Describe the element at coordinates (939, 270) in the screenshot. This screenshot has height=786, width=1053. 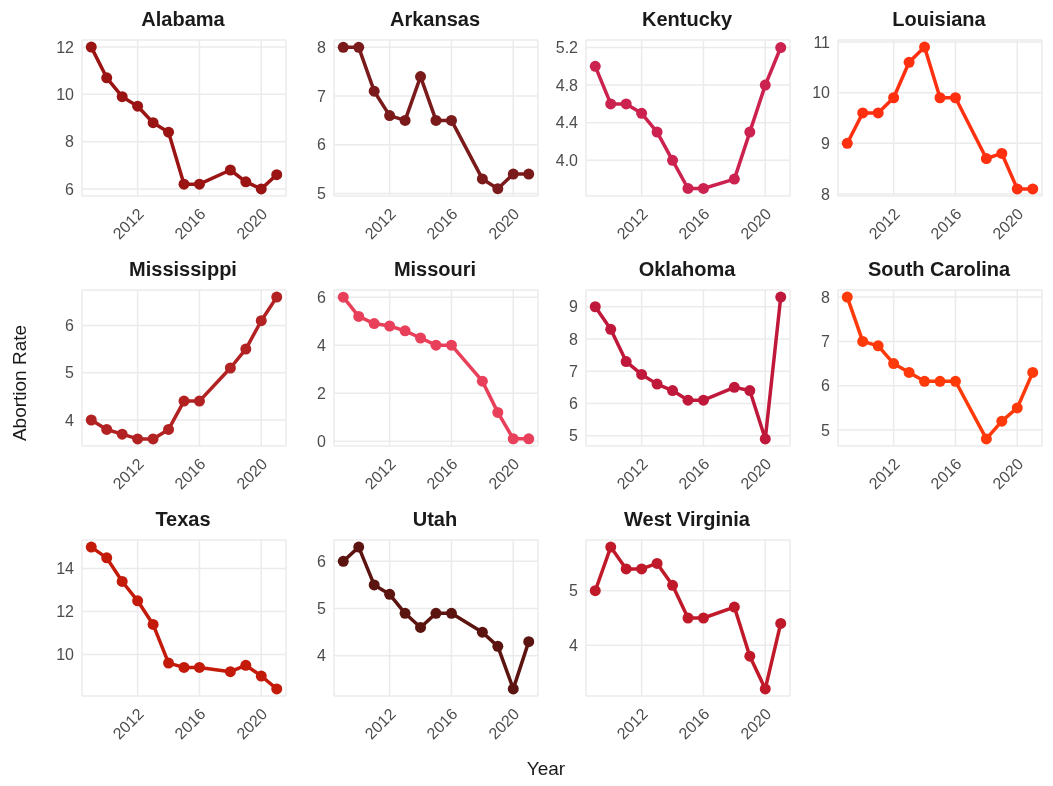
I see `chart-title: South Carolina` at that location.